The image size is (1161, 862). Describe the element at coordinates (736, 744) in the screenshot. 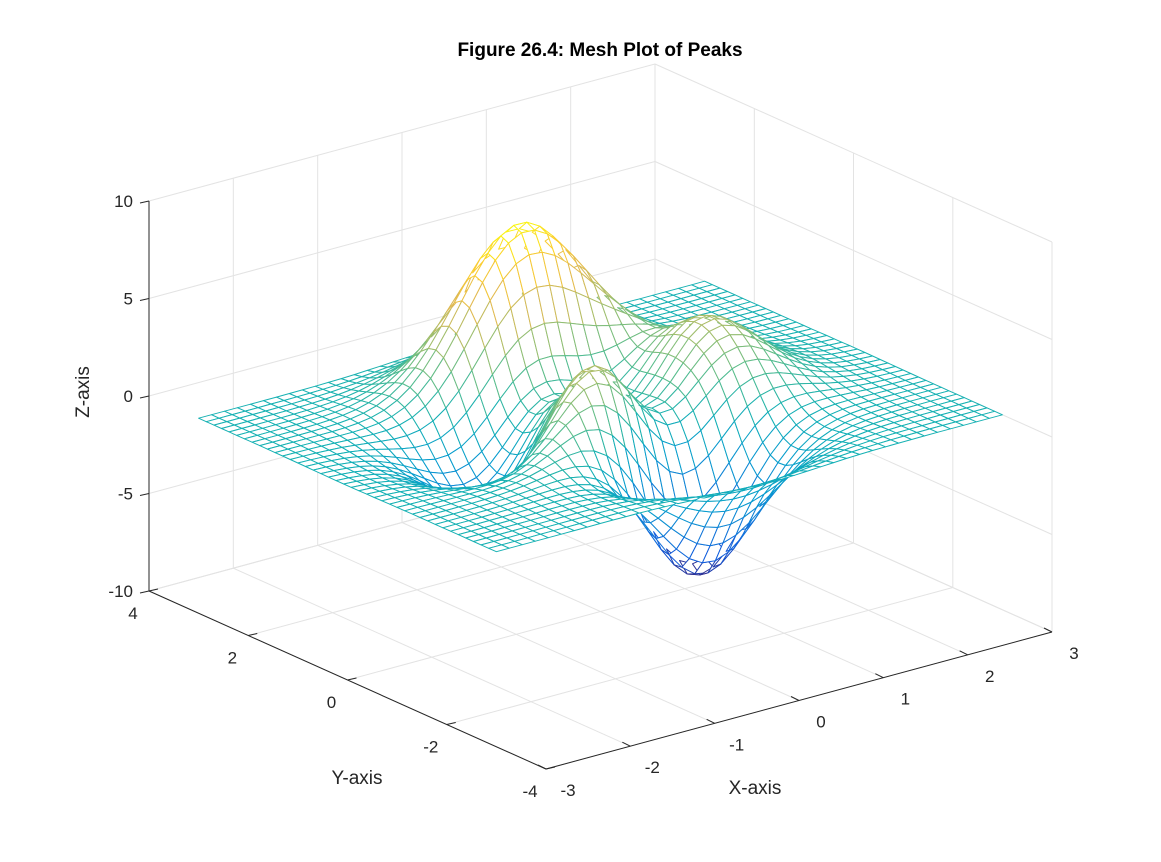

I see `x-tick-label: -1` at that location.